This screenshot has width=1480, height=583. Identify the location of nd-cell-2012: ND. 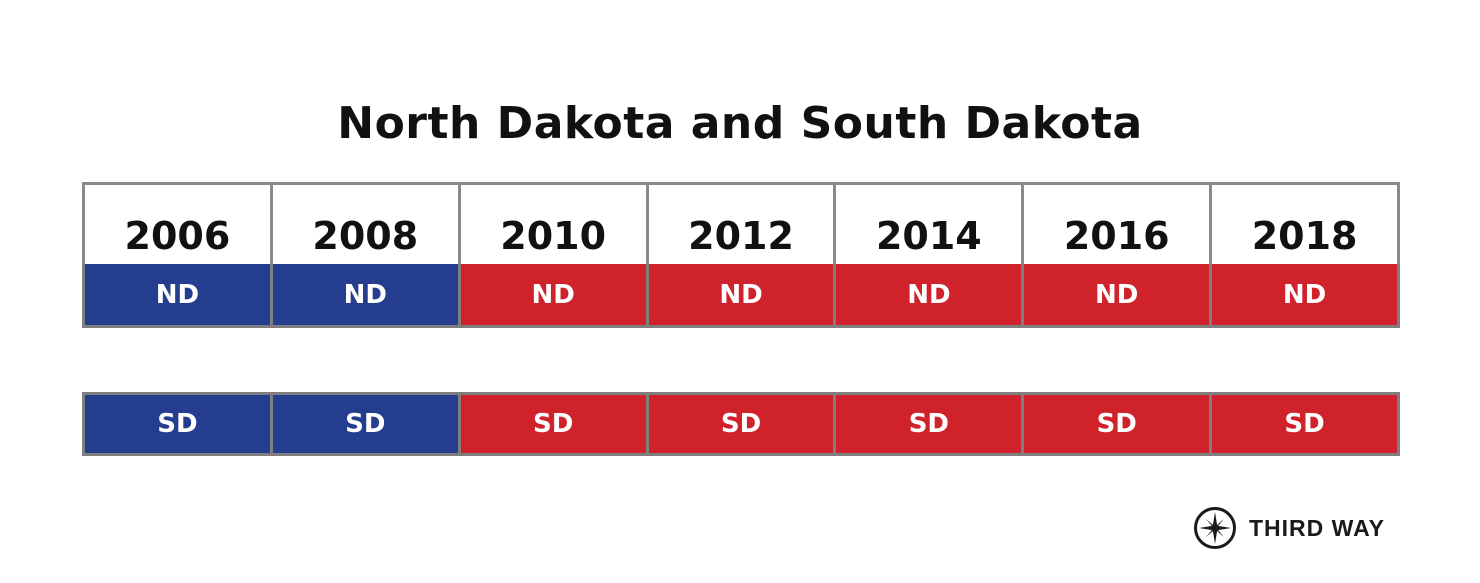
(742, 296).